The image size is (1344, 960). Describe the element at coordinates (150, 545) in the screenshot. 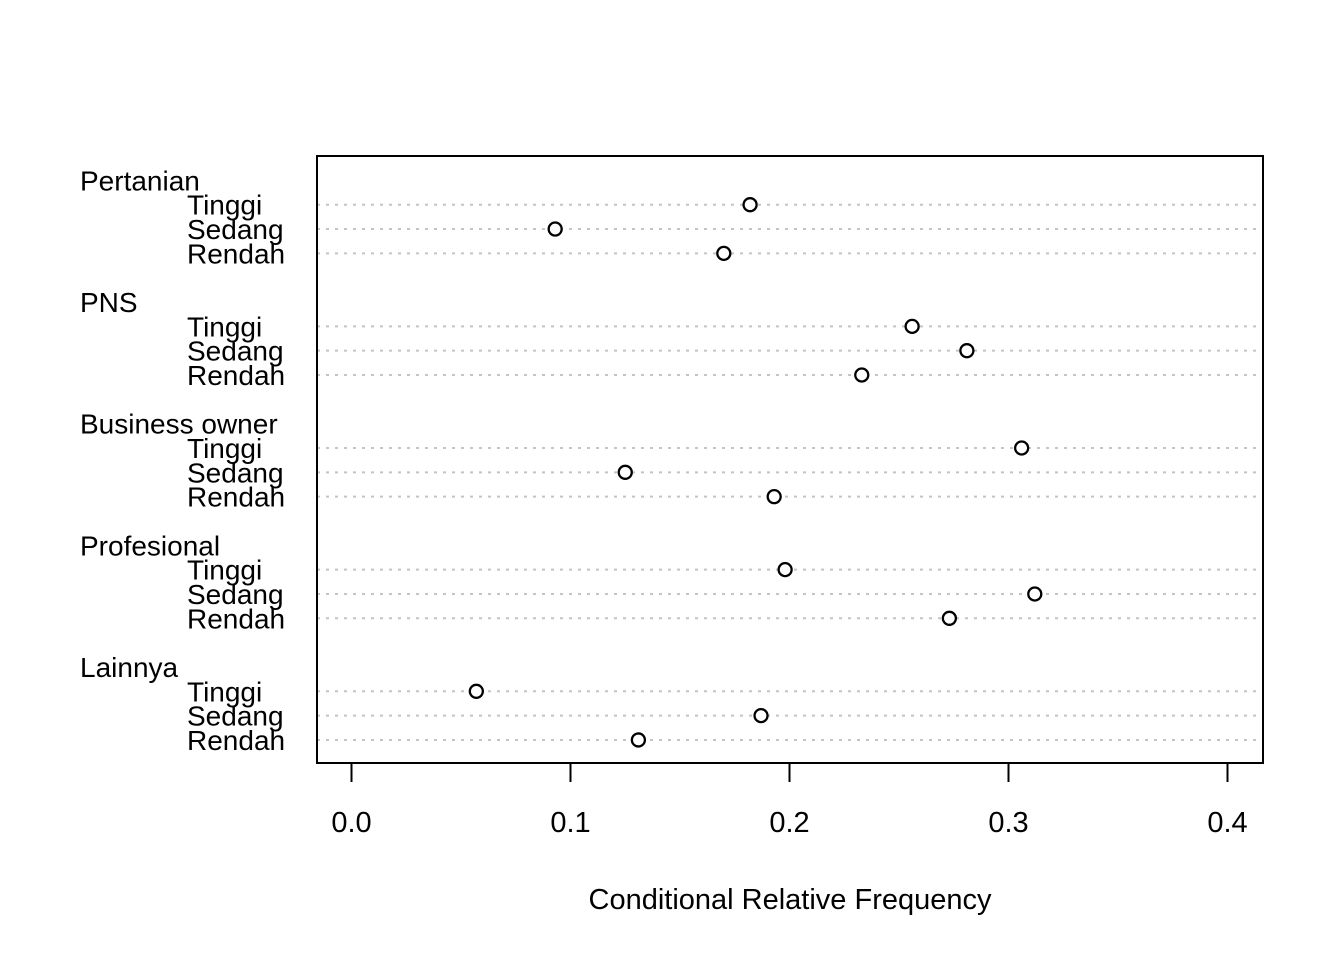

I see `group-label: Profesional` at that location.